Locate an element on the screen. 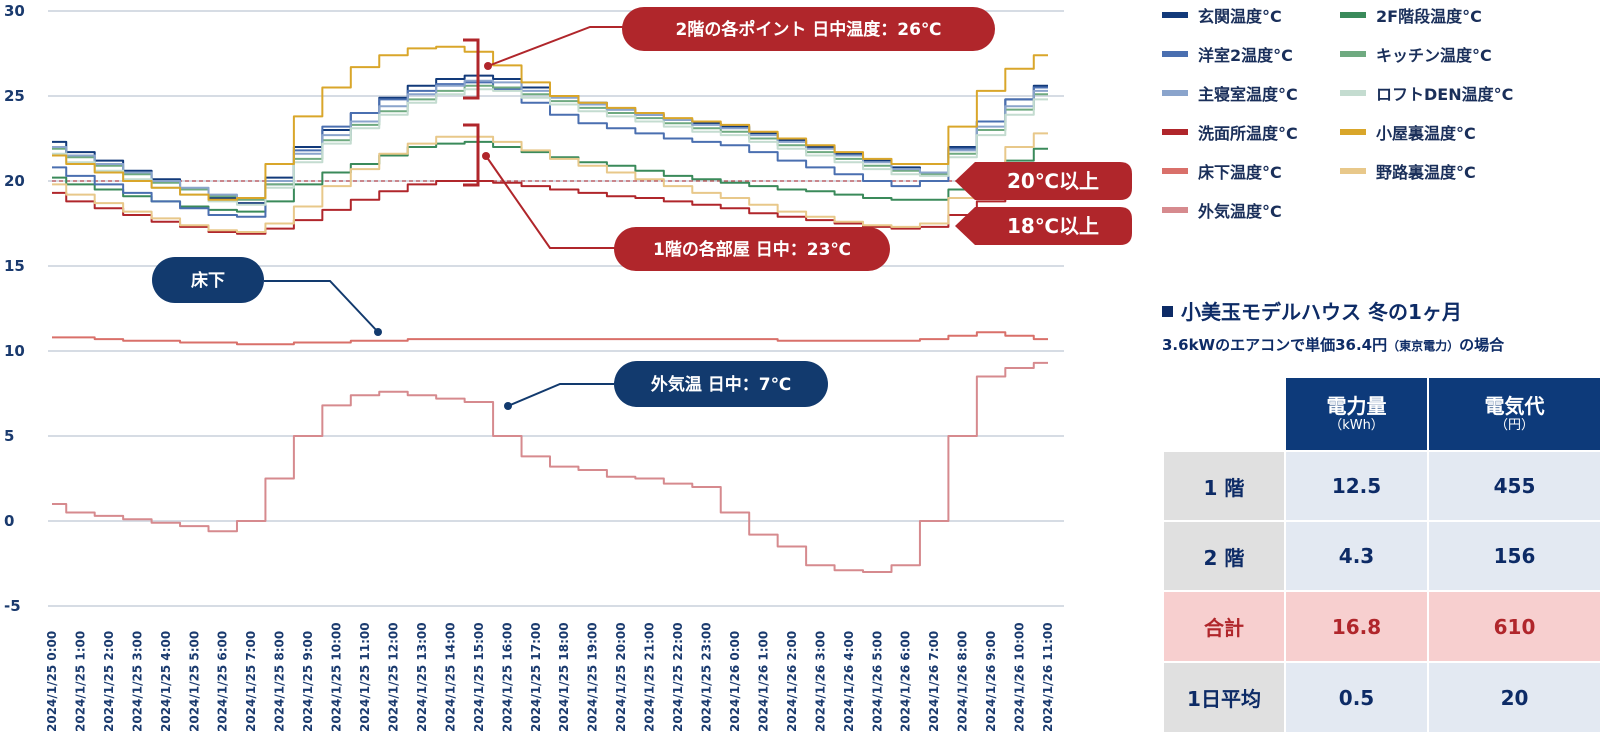 The width and height of the screenshot is (1600, 749). x-tick-label: 2024/1/26 6:00 is located at coordinates (906, 681).